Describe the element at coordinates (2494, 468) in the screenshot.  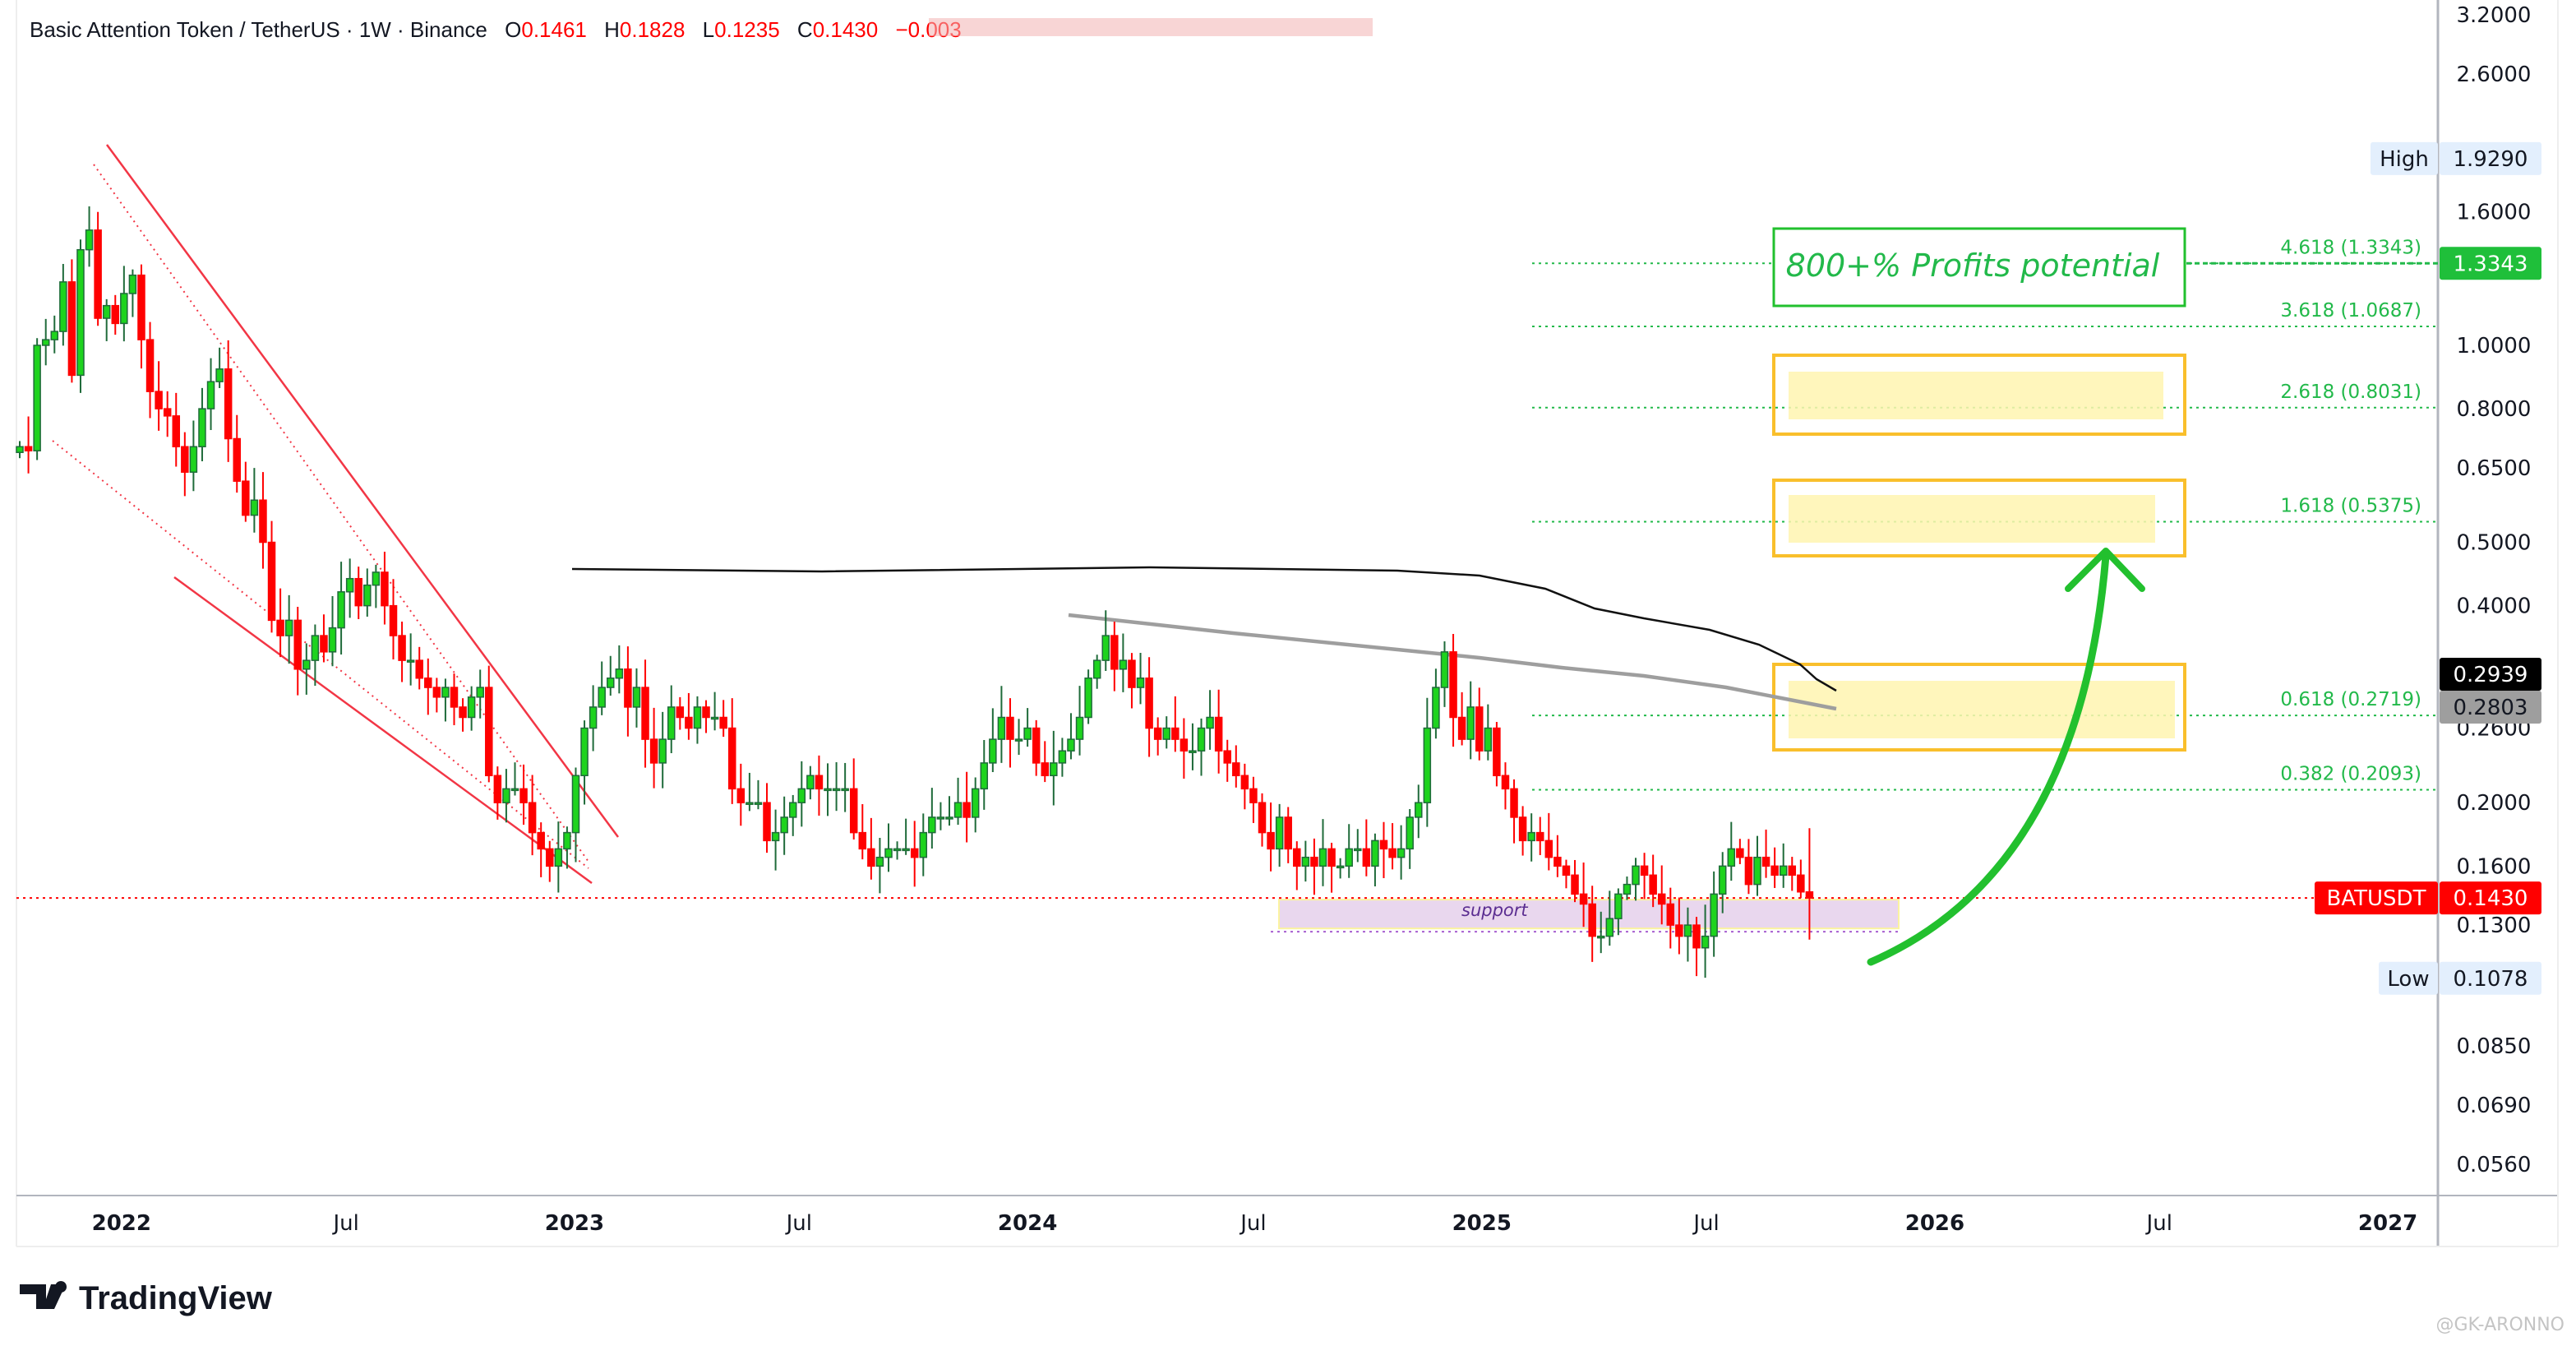
I see `price-tick-label: 0.6500` at that location.